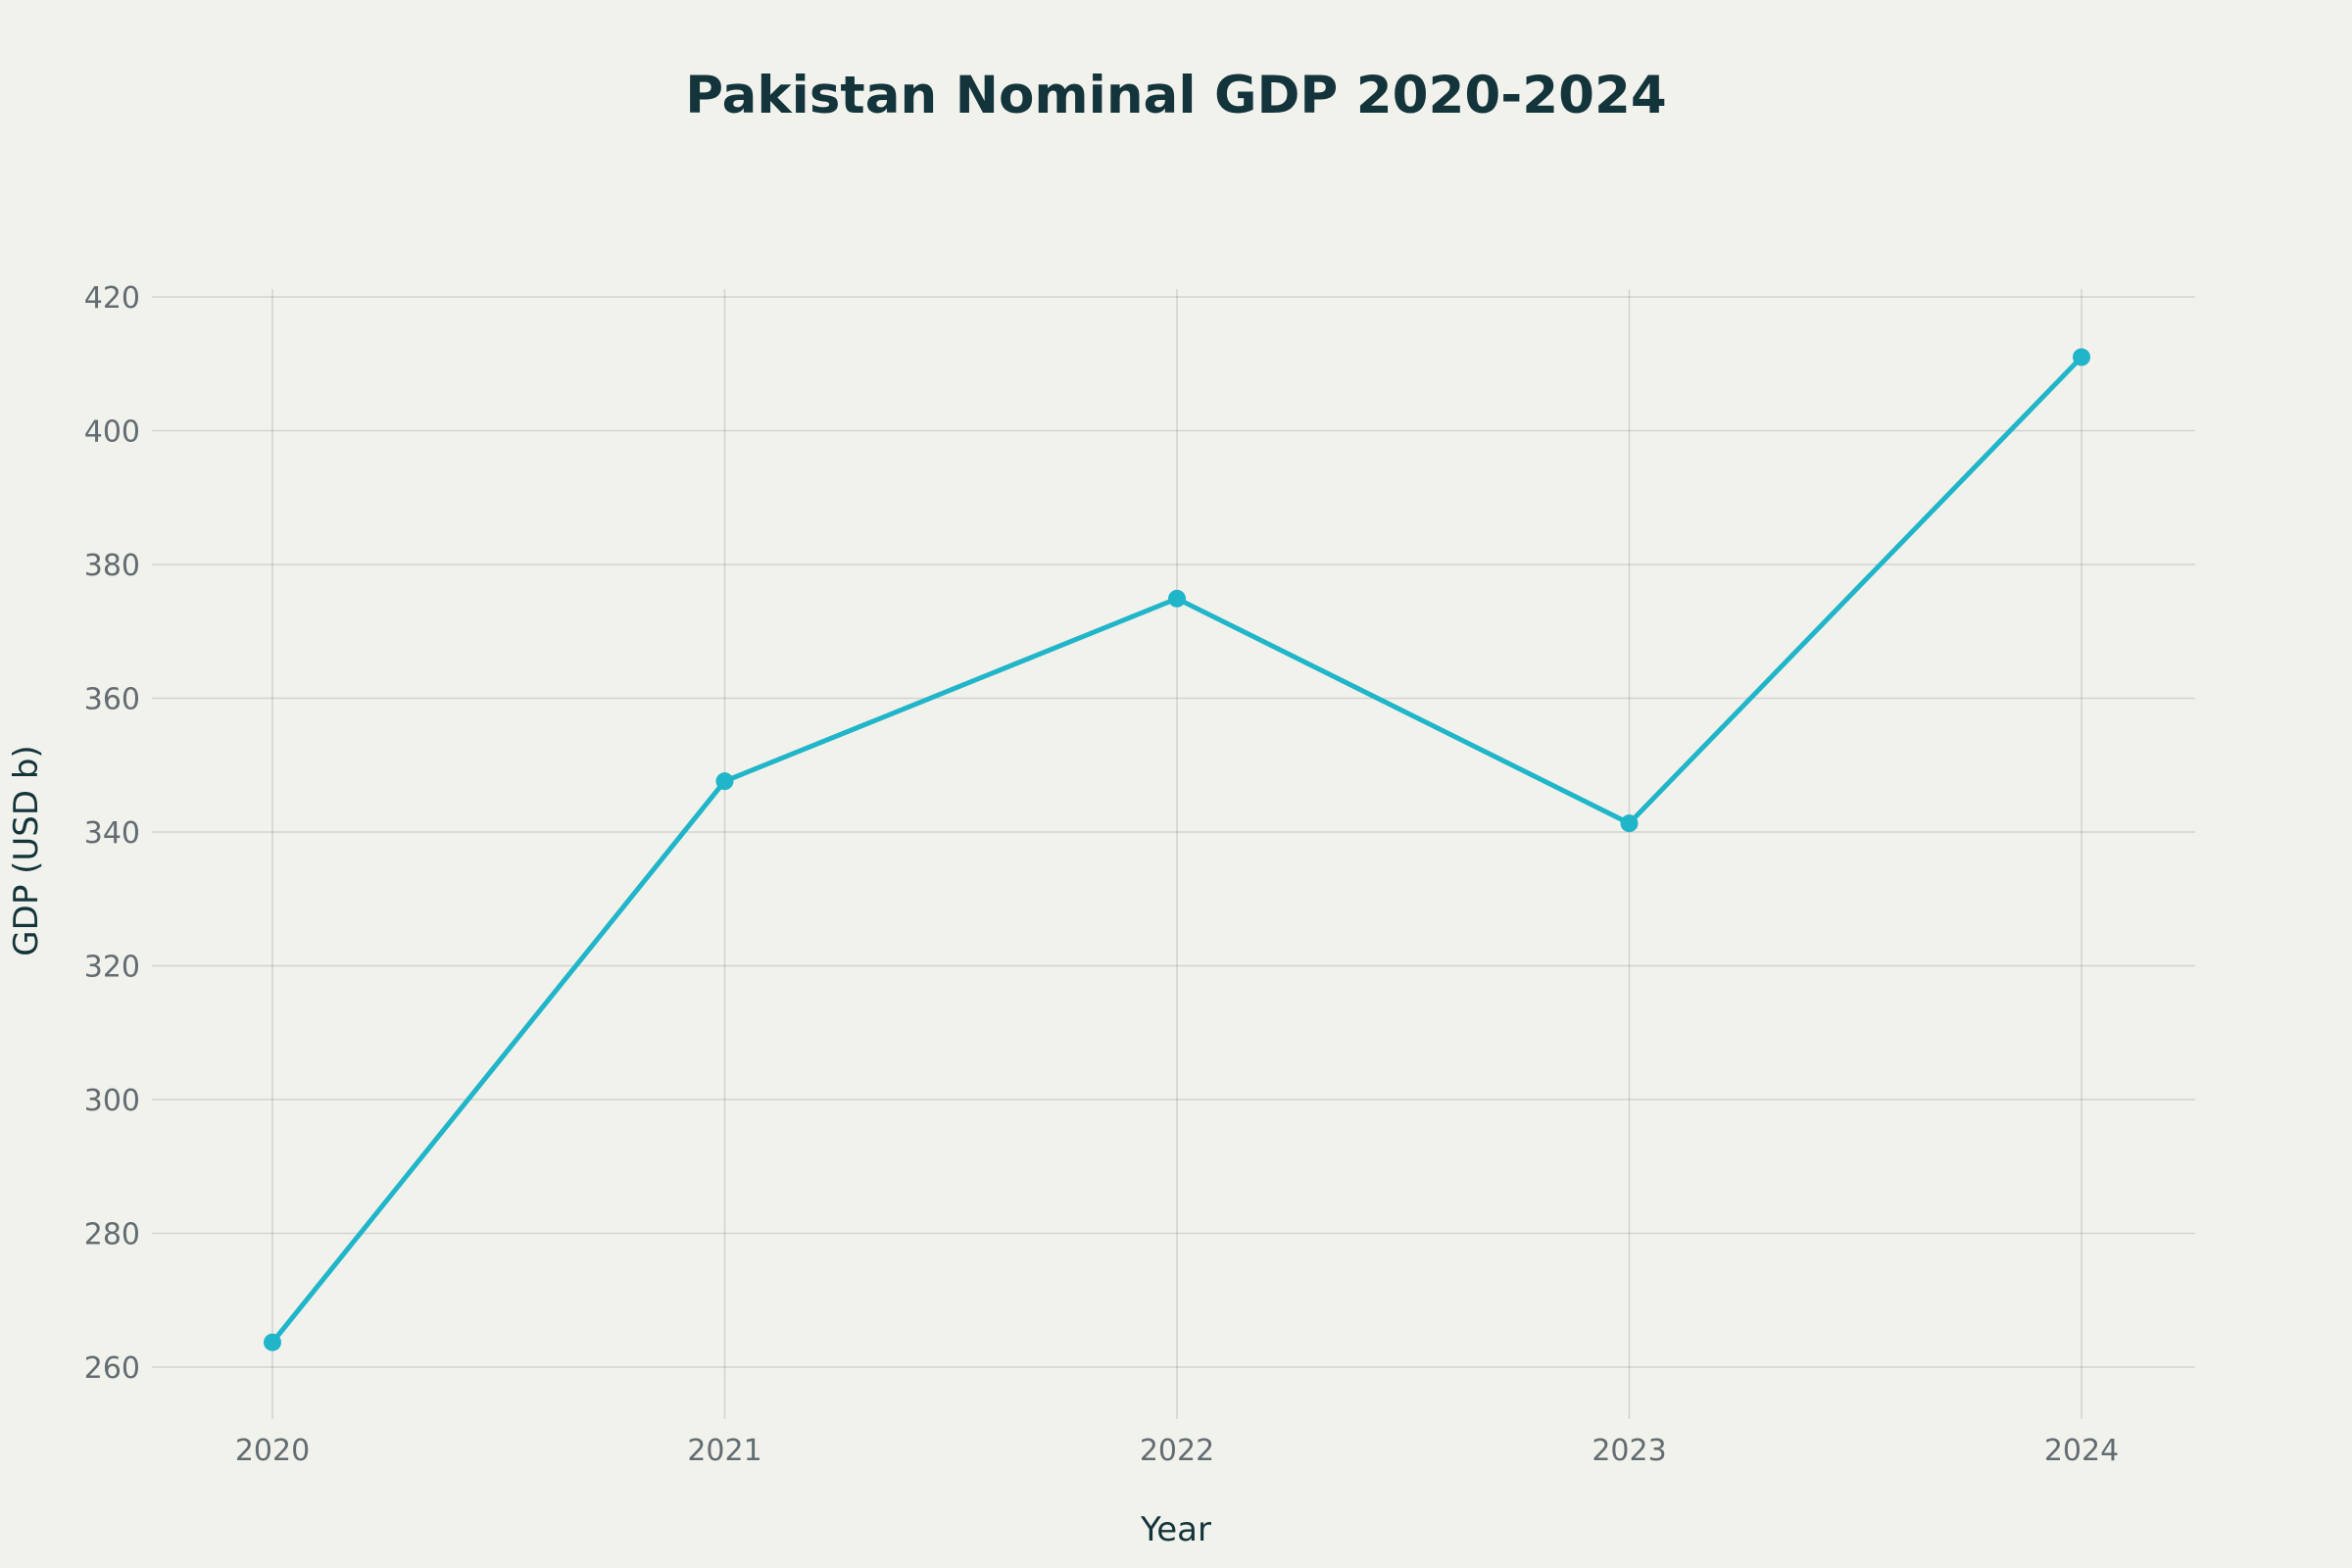 This screenshot has width=2352, height=1568. Describe the element at coordinates (112, 298) in the screenshot. I see `y-tick-label: 420` at that location.